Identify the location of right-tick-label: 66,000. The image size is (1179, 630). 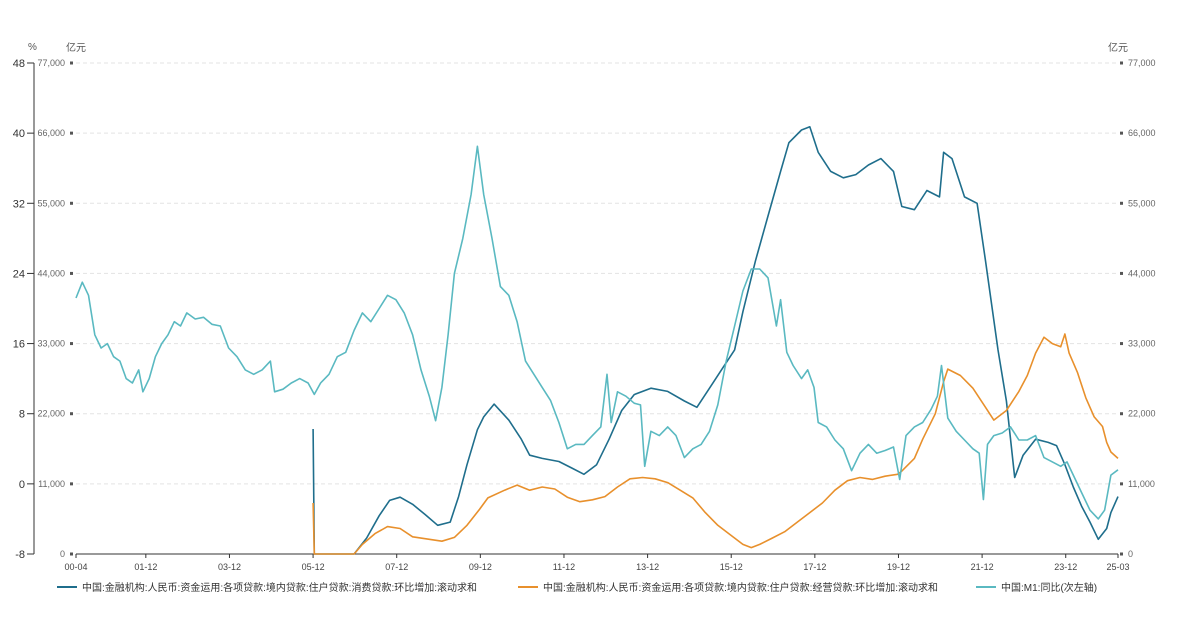
(1142, 133).